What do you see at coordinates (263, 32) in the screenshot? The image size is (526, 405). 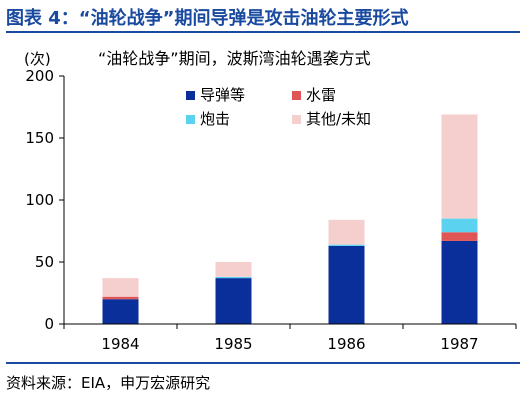 I see `title-divider` at bounding box center [263, 32].